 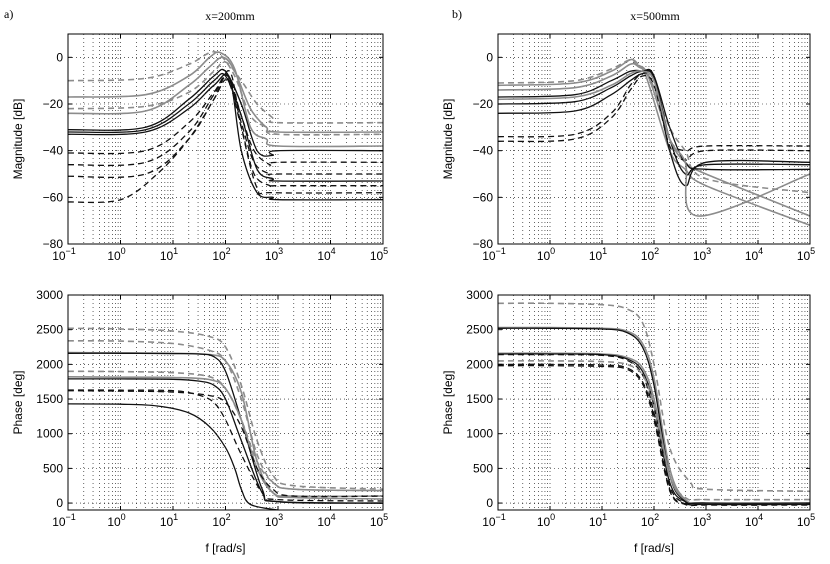 I want to click on y-tick-label: 3000, so click(x=49, y=295).